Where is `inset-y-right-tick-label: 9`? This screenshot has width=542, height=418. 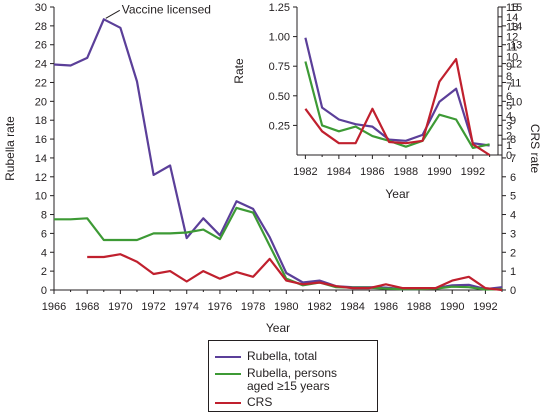
inset-y-right-tick-label: 9 is located at coordinates (509, 67).